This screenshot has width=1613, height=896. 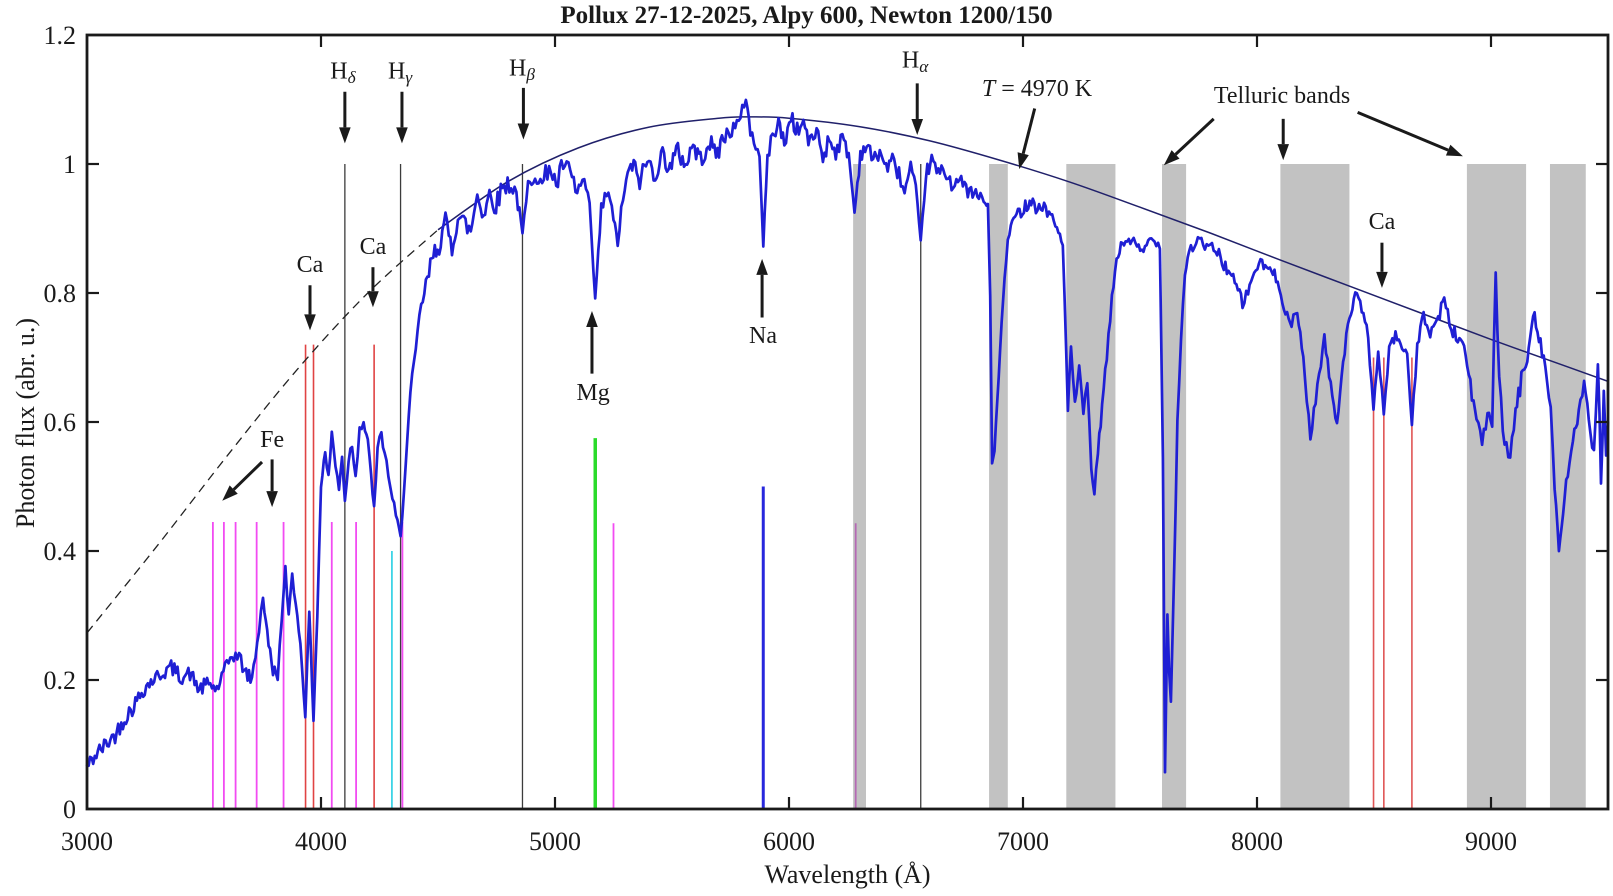 I want to click on h-gamma-label-text: γ, so click(x=409, y=78).